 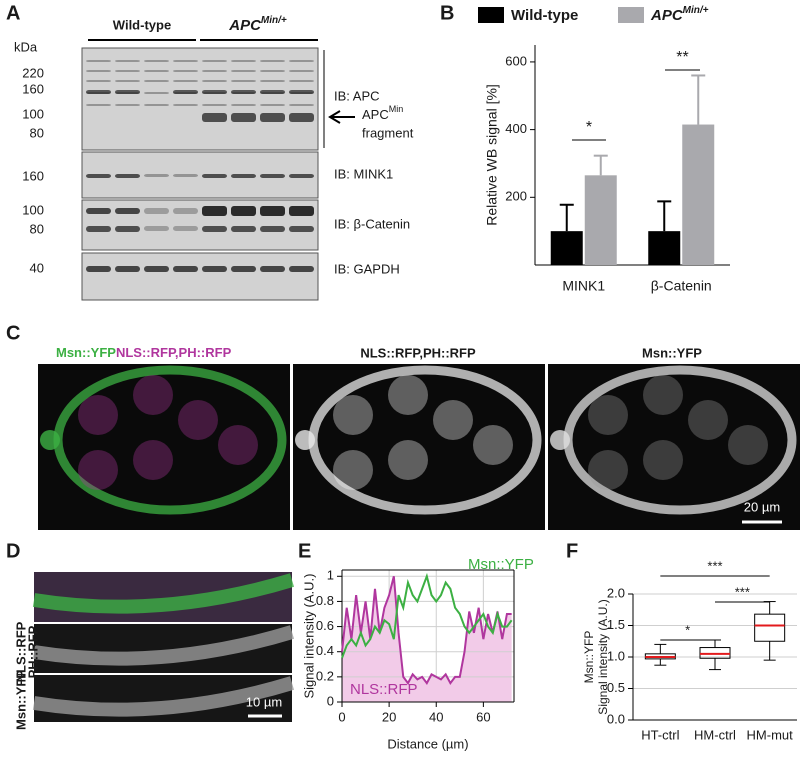 I want to click on channel-title: Msn::YFPNLS::RFP,PH::RFP, so click(x=144, y=352).